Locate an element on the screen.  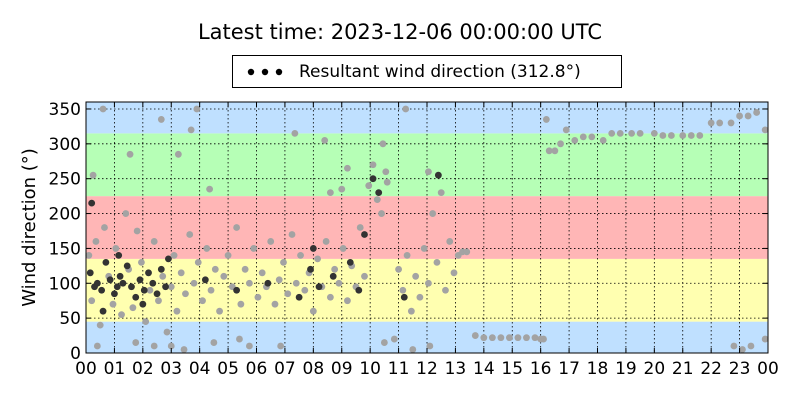
x-tick-label: 16 is located at coordinates (541, 369).